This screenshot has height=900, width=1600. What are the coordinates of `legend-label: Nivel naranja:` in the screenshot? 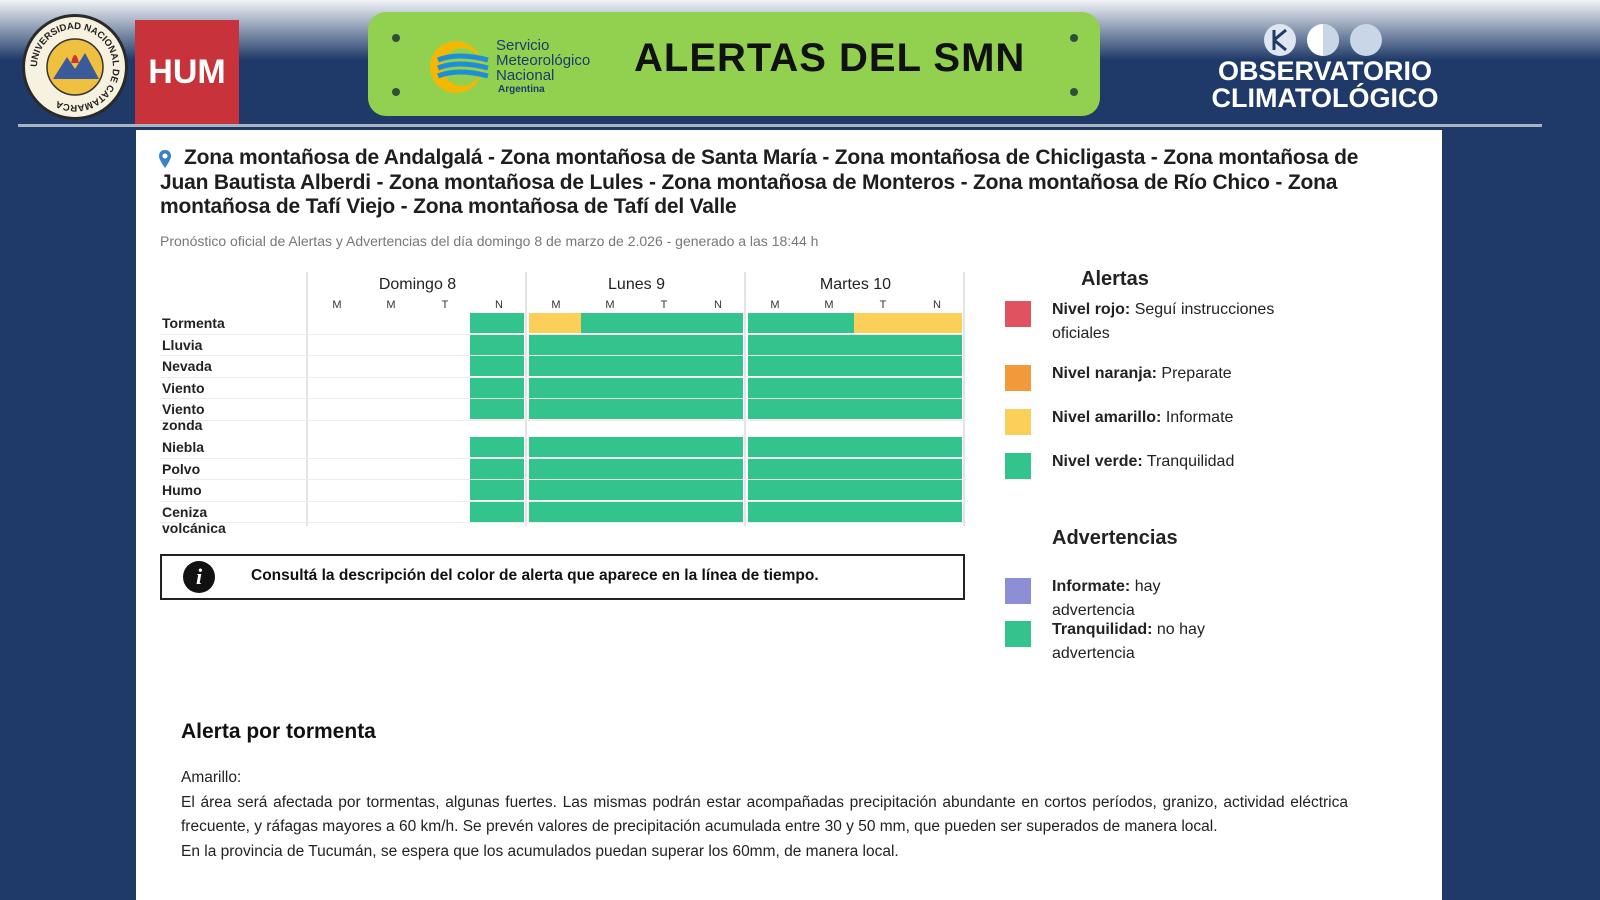 It's located at (1104, 373).